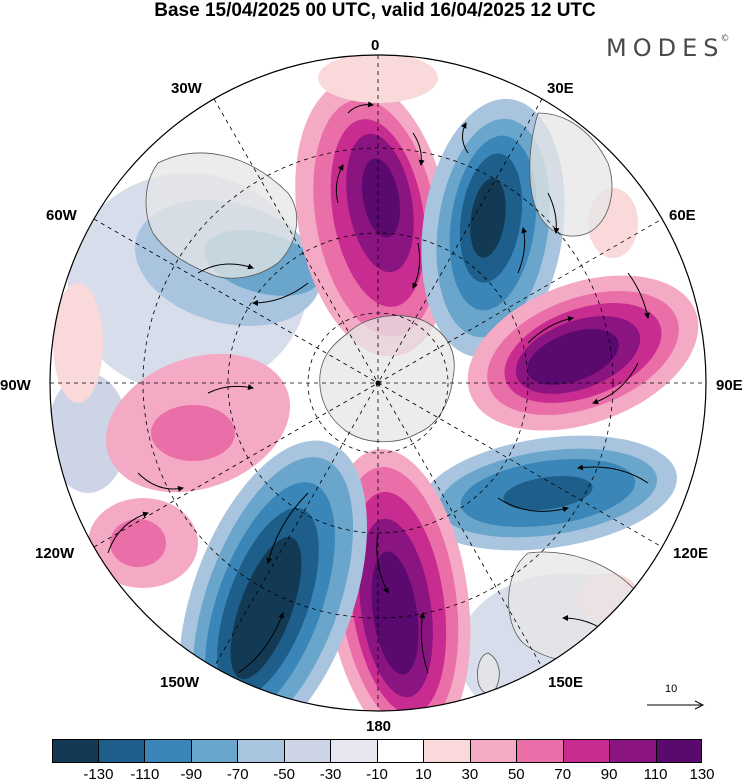  Describe the element at coordinates (725, 39) in the screenshot. I see `copyright-mark: ©` at that location.